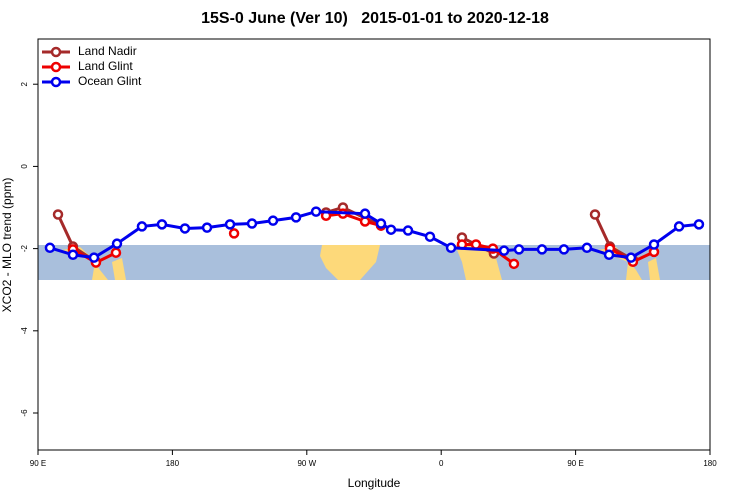  I want to click on legend-label: Land Nadir, so click(107, 51).